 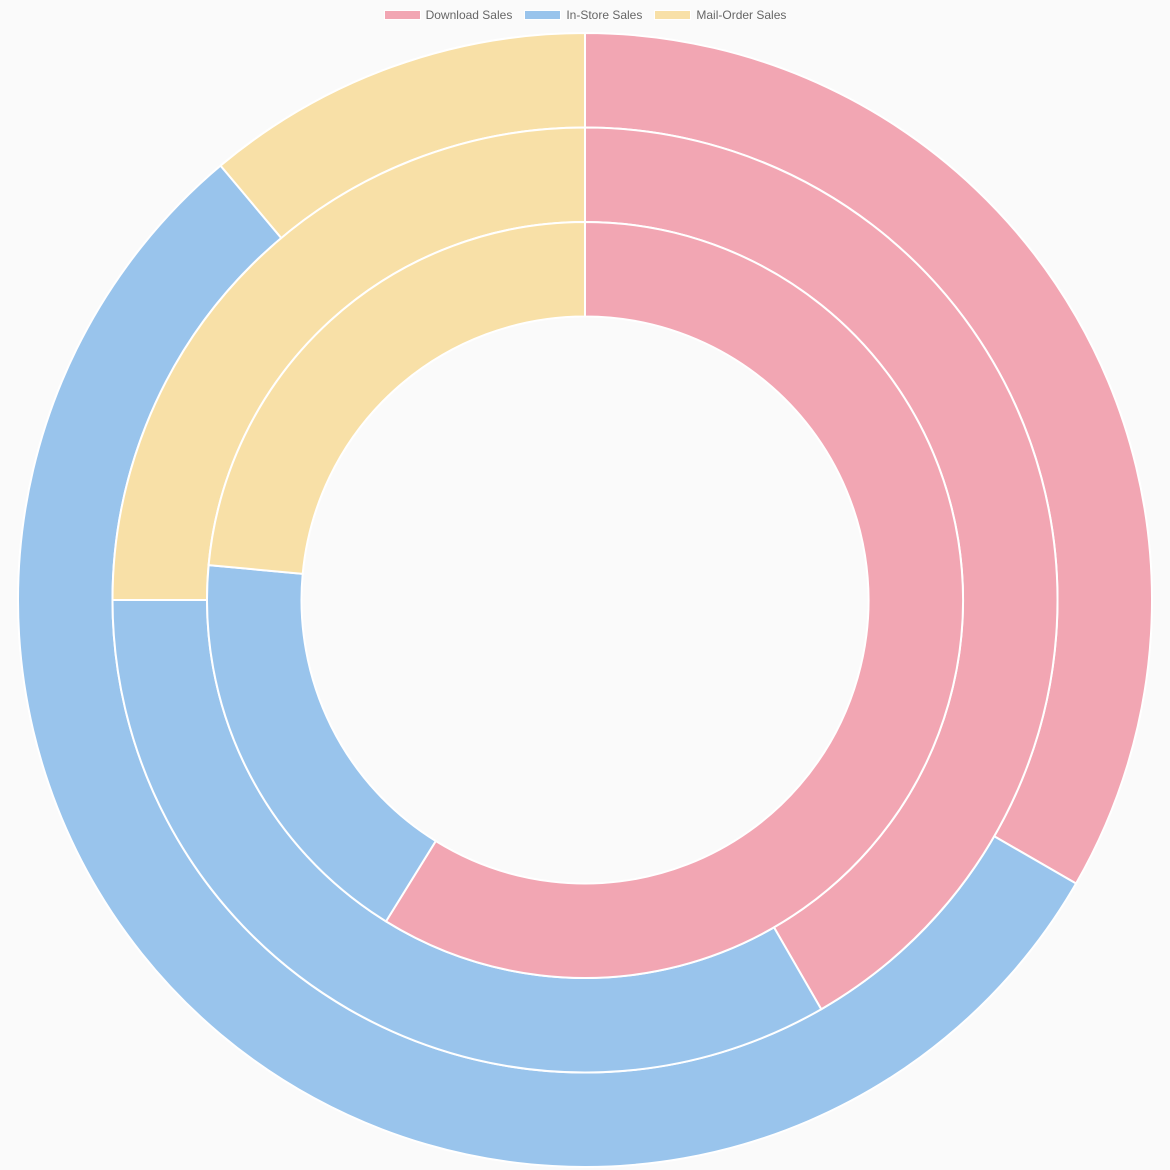 What do you see at coordinates (396, 397) in the screenshot?
I see `ring-3-slice-mail-order-sales` at bounding box center [396, 397].